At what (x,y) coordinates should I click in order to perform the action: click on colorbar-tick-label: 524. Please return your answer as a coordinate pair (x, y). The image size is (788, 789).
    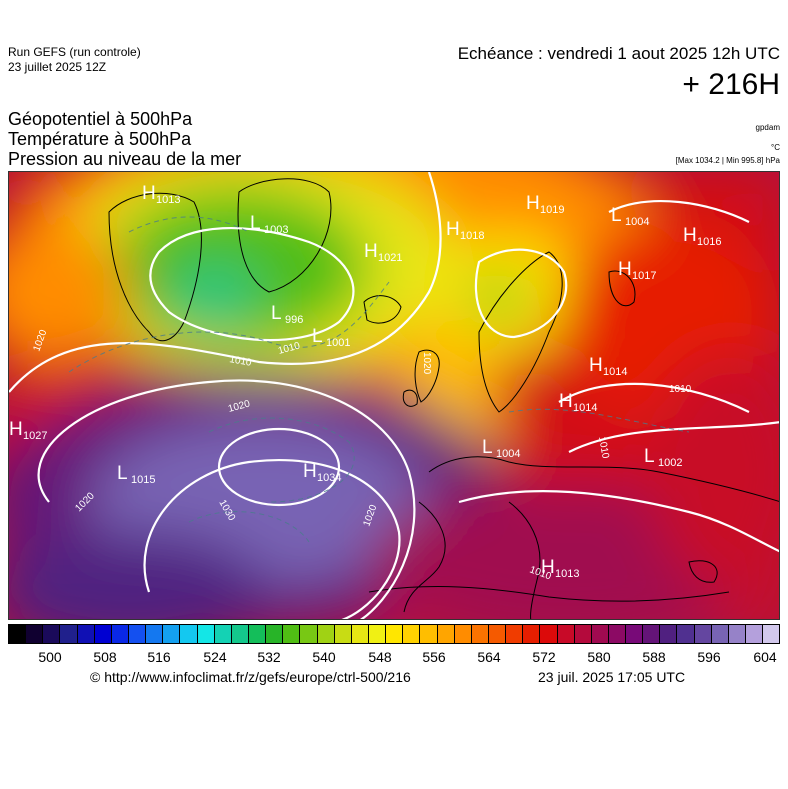
    Looking at the image, I should click on (215, 657).